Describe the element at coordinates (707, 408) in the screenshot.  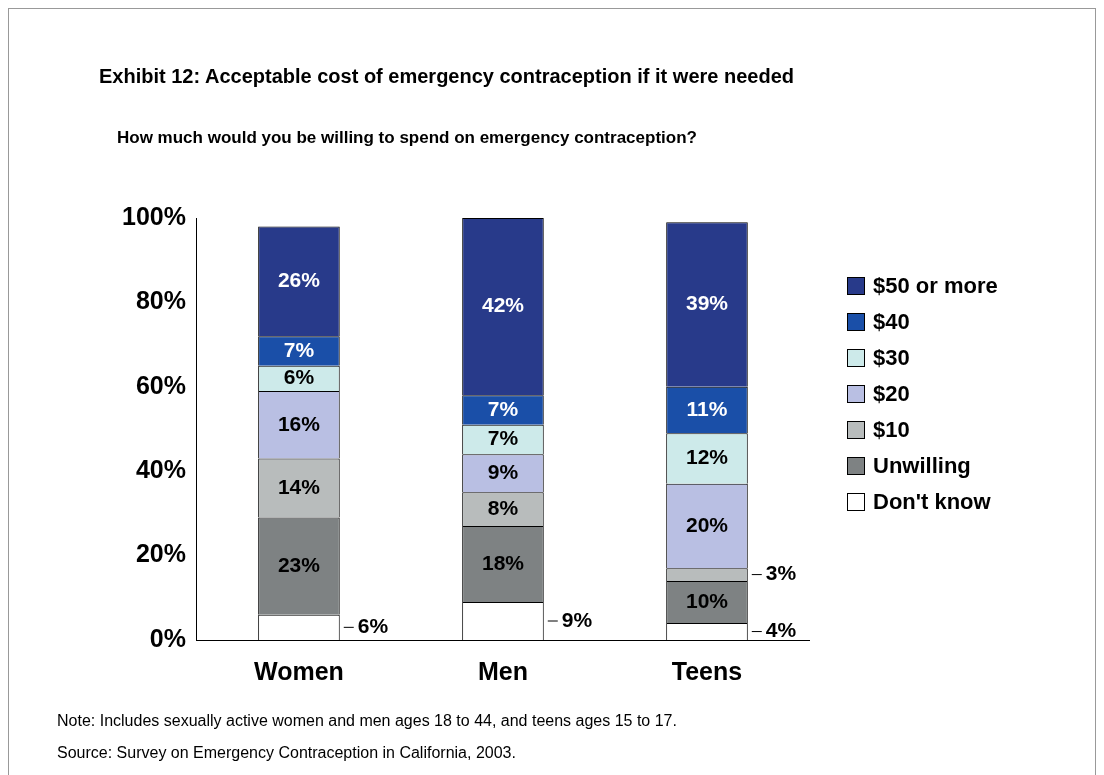
I see `data-label: 11%` at that location.